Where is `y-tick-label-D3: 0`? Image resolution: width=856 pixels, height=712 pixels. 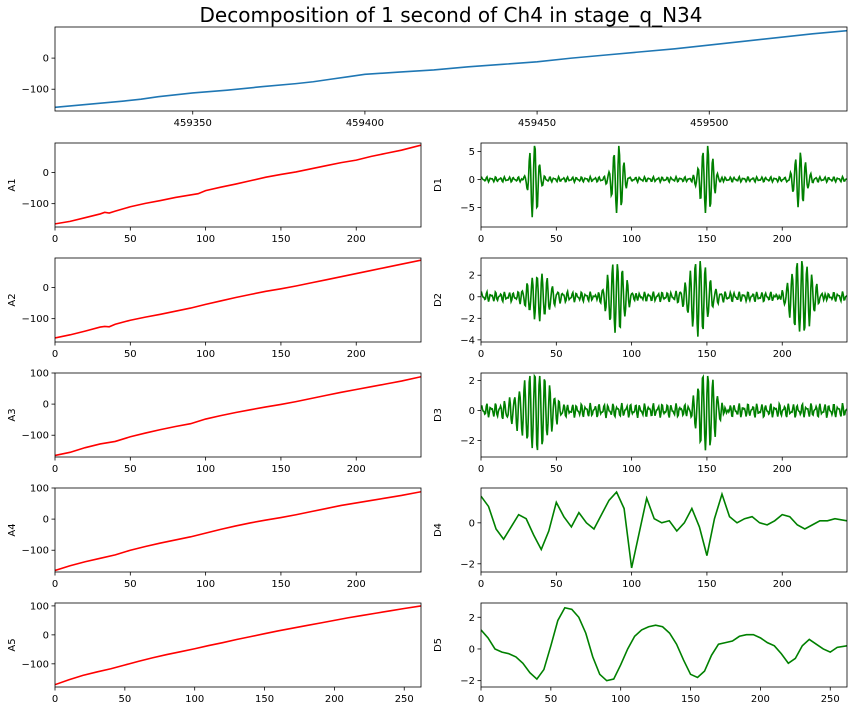 y-tick-label-D3: 0 is located at coordinates (472, 411).